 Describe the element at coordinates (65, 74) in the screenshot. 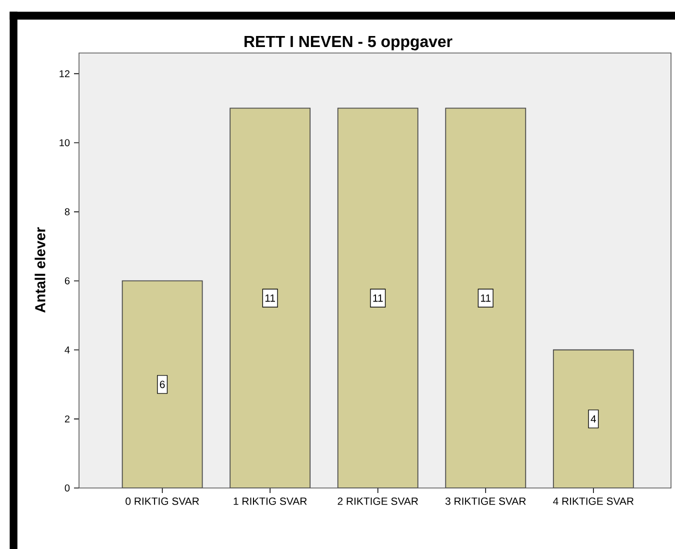

I see `y-tick-label: 12` at that location.